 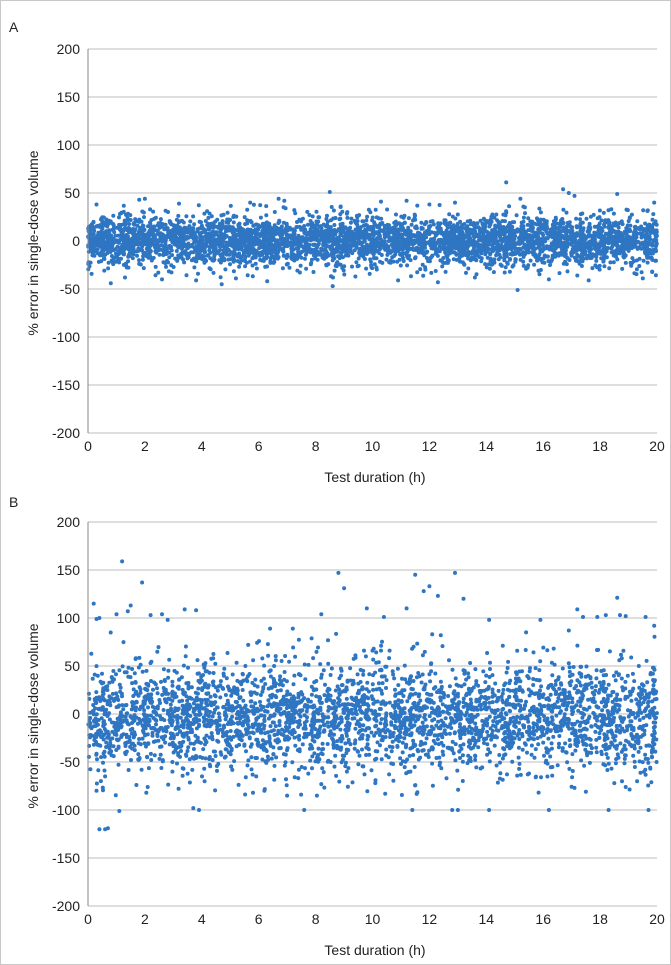 What do you see at coordinates (72, 666) in the screenshot?
I see `y-tick-label: 50` at bounding box center [72, 666].